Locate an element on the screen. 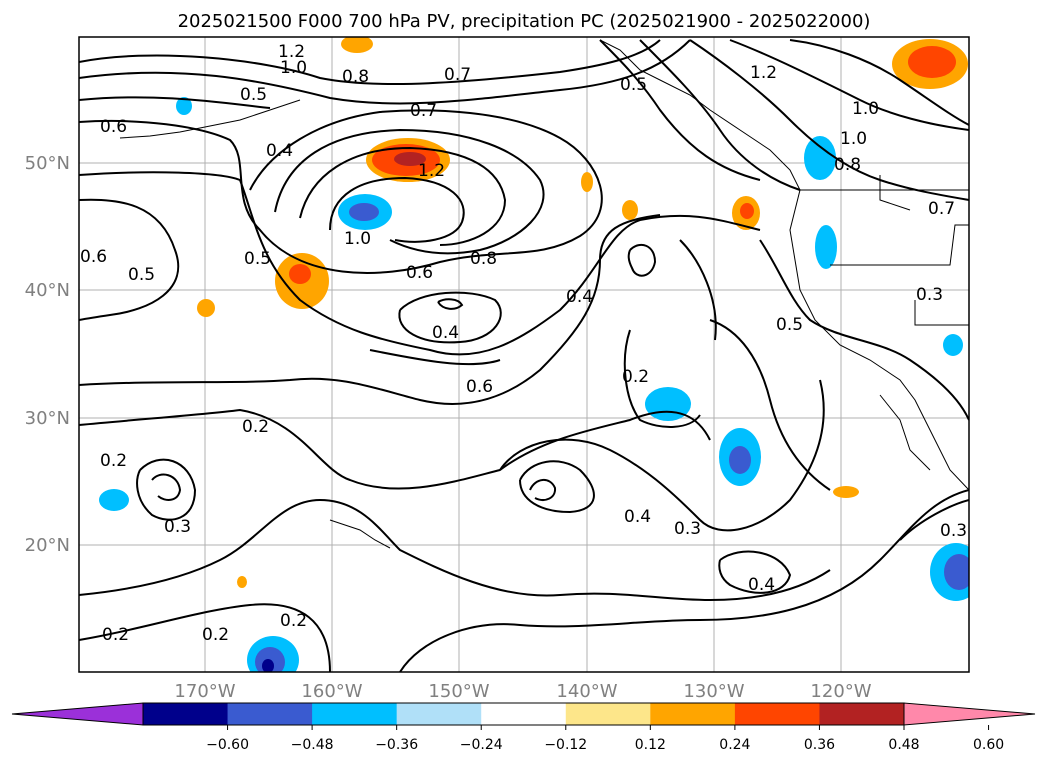 This screenshot has width=1047, height=765. lat-tick-label: 40°N is located at coordinates (47, 290).